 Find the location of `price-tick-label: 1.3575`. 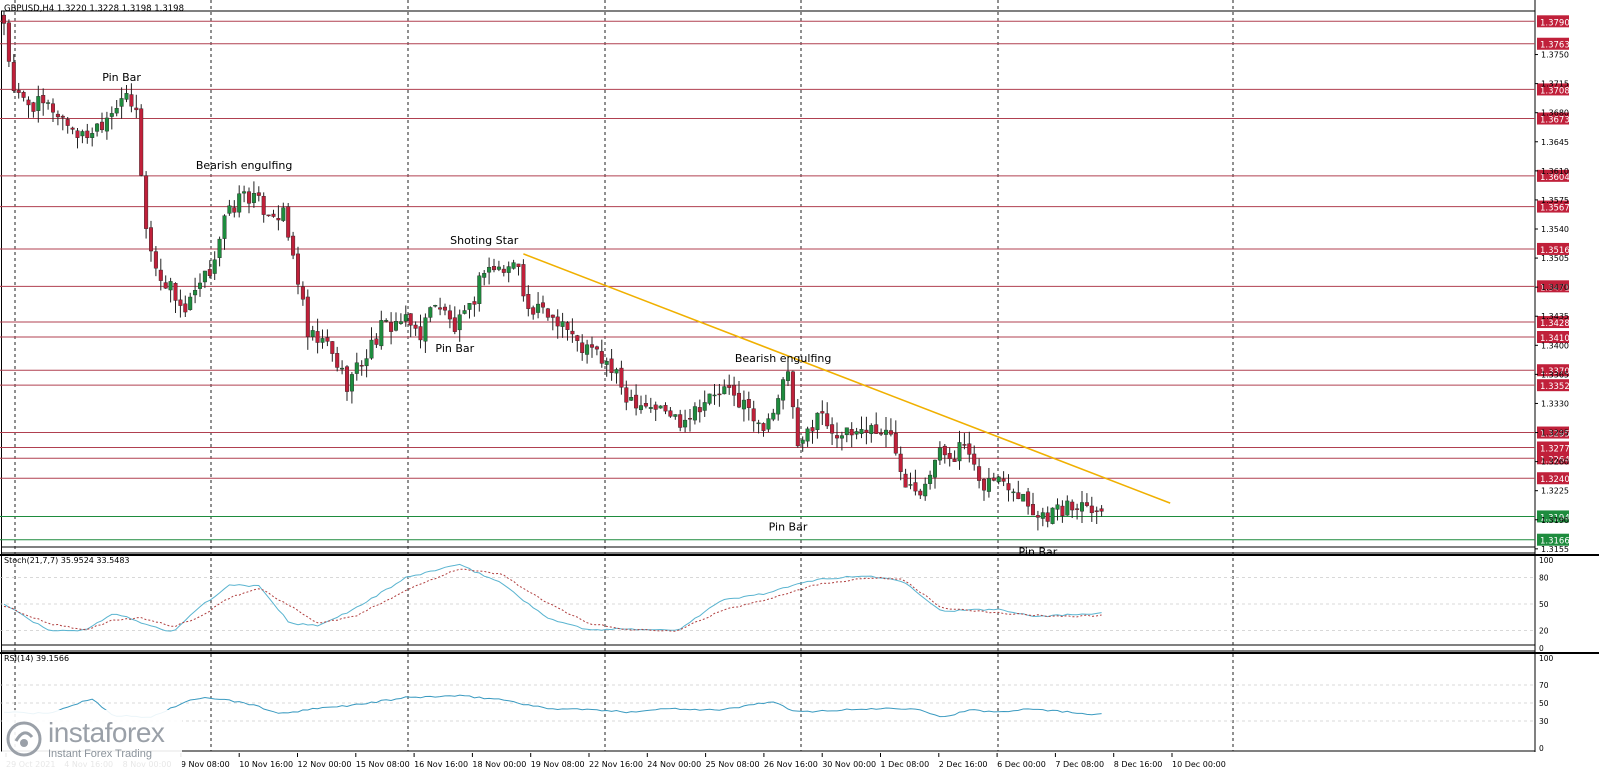

price-tick-label: 1.3575 is located at coordinates (1555, 200).